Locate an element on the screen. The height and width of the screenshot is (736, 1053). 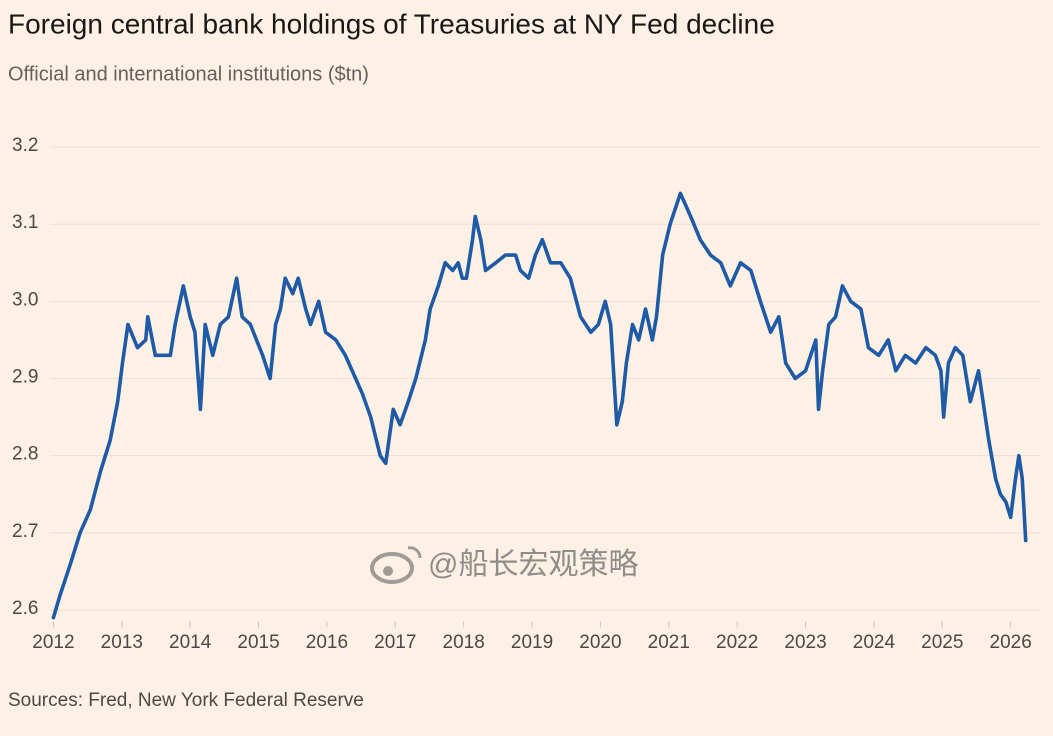
x-tick-label: 2017 is located at coordinates (395, 642).